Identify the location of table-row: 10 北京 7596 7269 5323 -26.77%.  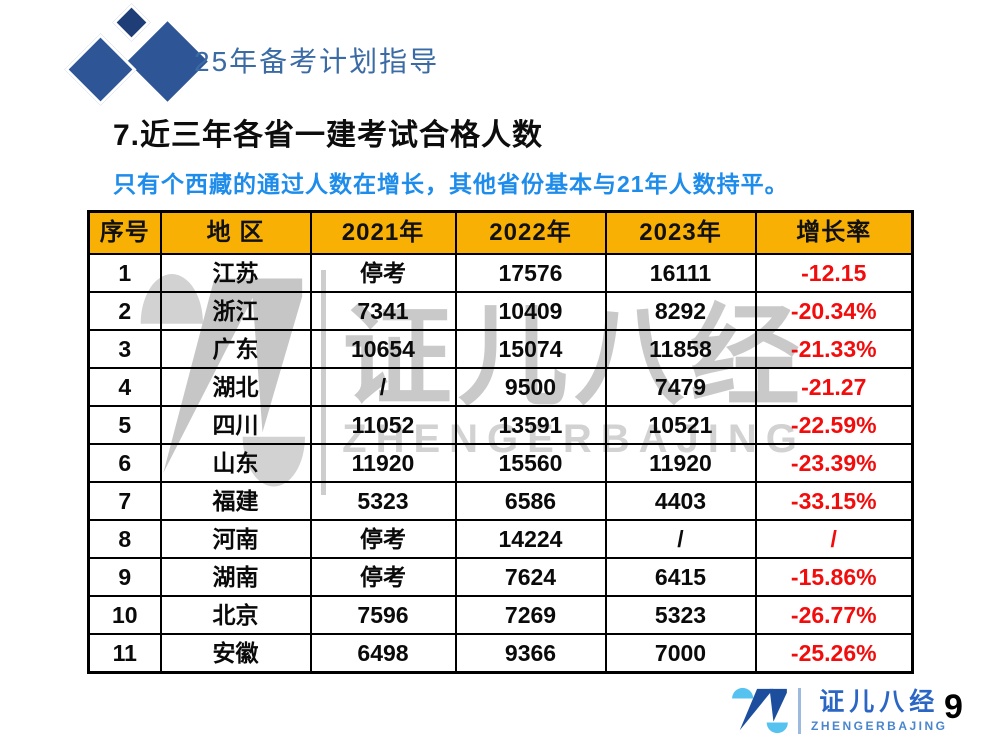
(500, 615).